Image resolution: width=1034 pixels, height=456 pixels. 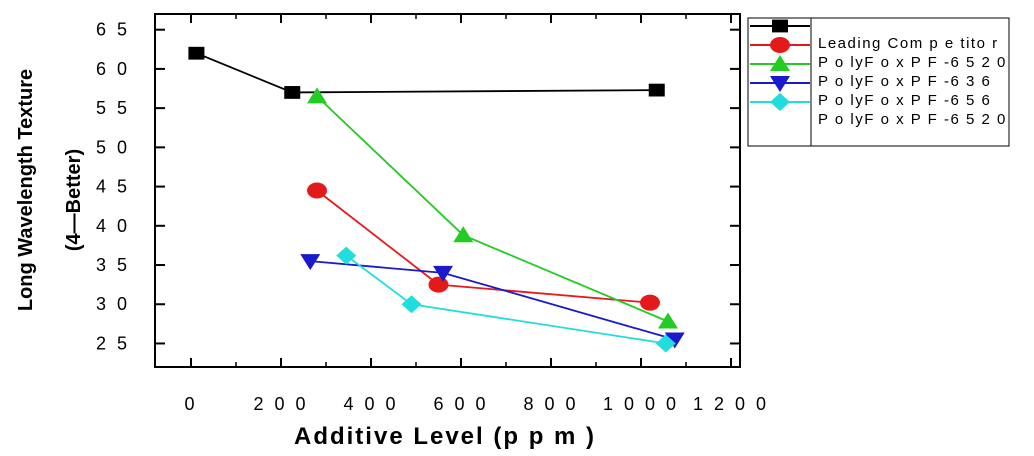 What do you see at coordinates (904, 81) in the screenshot?
I see `legend-label: P o lyF o x P F -6 3 6` at bounding box center [904, 81].